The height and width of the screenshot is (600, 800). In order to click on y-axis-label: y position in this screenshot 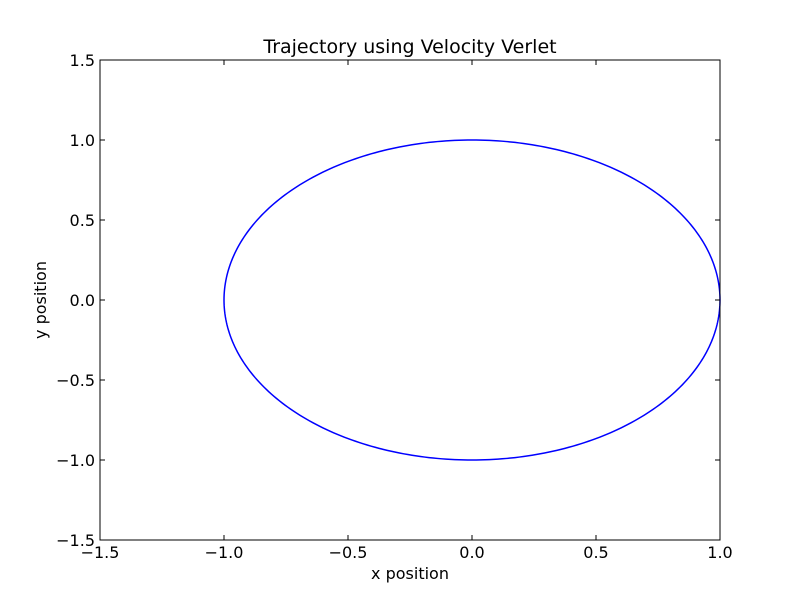, I will do `click(40, 300)`.